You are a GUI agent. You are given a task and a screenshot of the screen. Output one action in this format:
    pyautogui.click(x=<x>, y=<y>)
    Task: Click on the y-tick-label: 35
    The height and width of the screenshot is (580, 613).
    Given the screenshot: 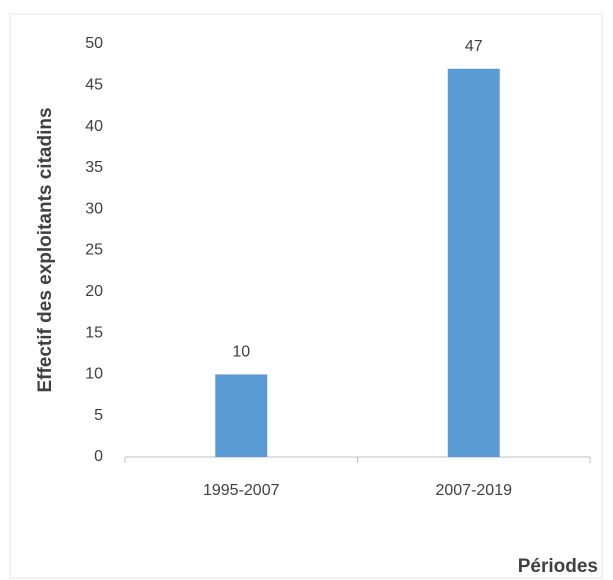 What is the action you would take?
    pyautogui.click(x=94, y=167)
    